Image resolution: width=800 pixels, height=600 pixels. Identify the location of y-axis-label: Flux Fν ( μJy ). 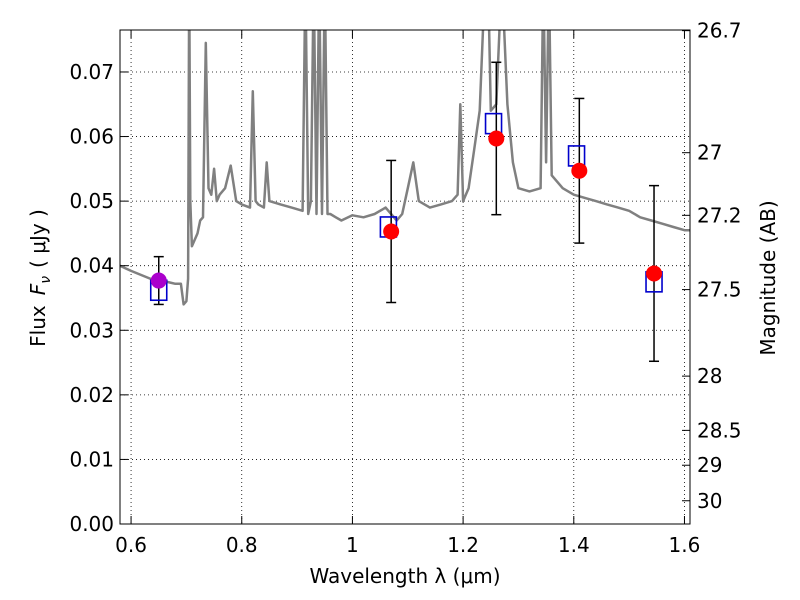
(40, 278).